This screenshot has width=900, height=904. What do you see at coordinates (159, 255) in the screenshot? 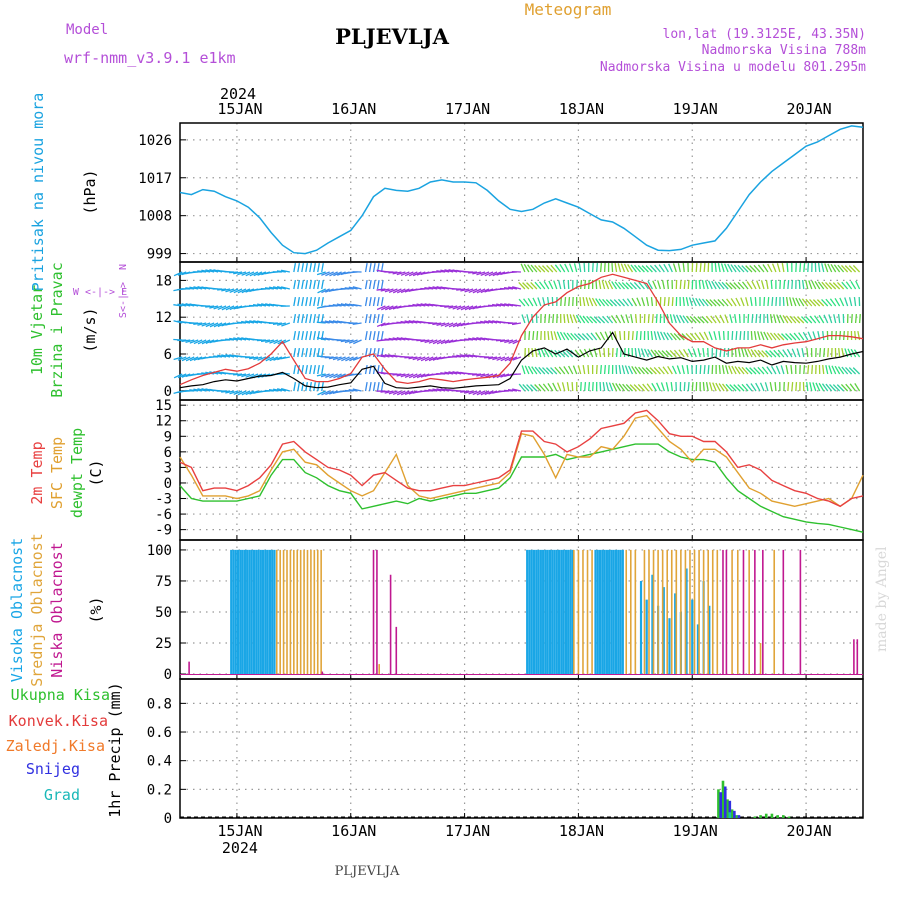
I see `y-tick-label: 999` at bounding box center [159, 255].